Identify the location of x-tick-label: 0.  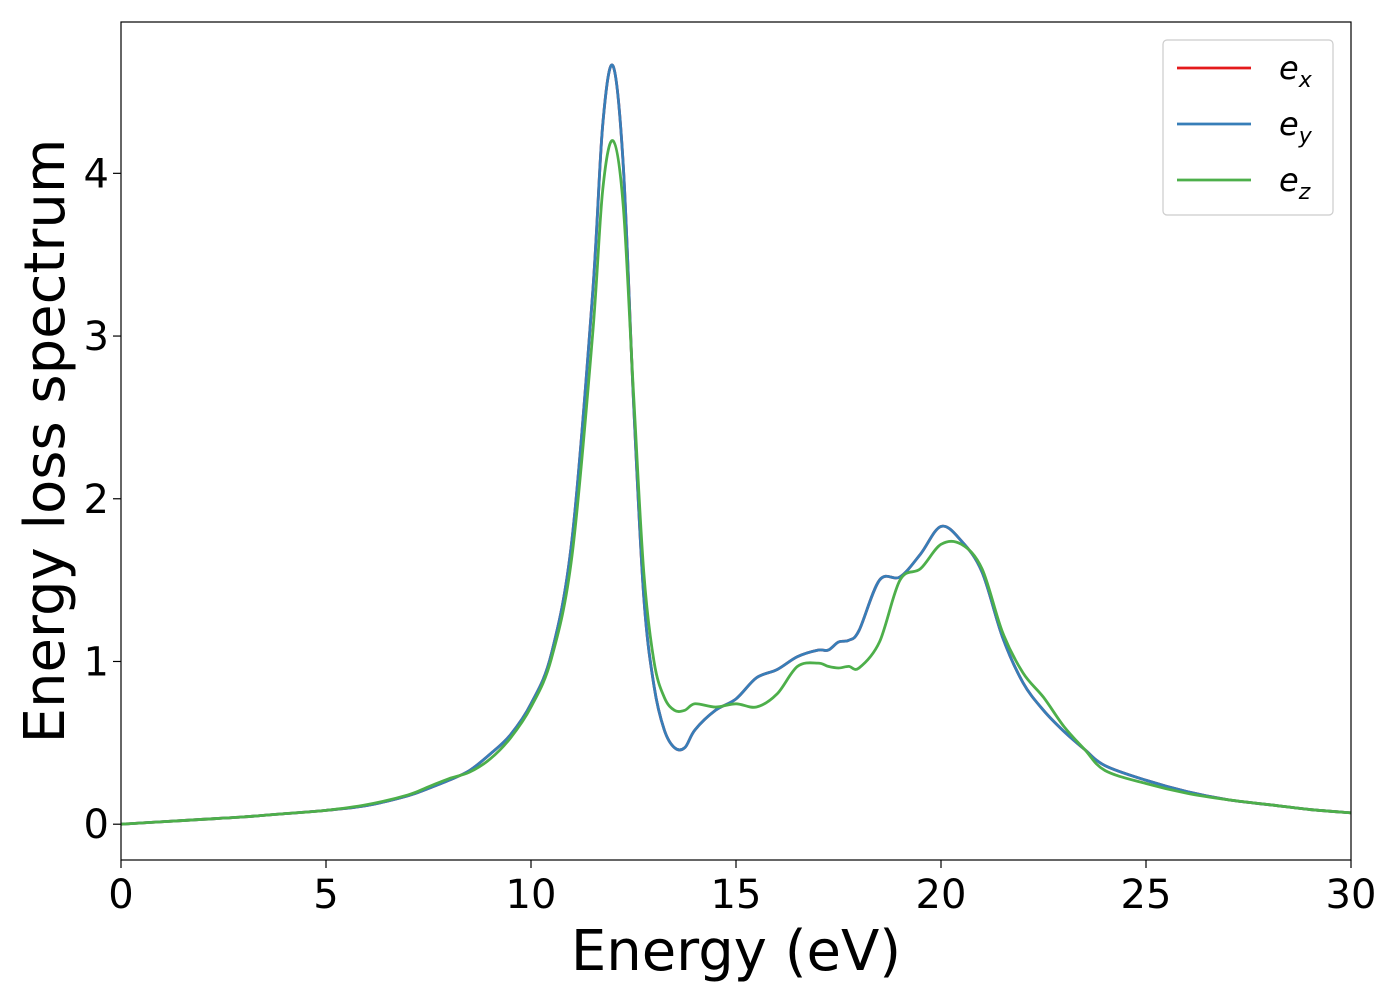
(120, 895).